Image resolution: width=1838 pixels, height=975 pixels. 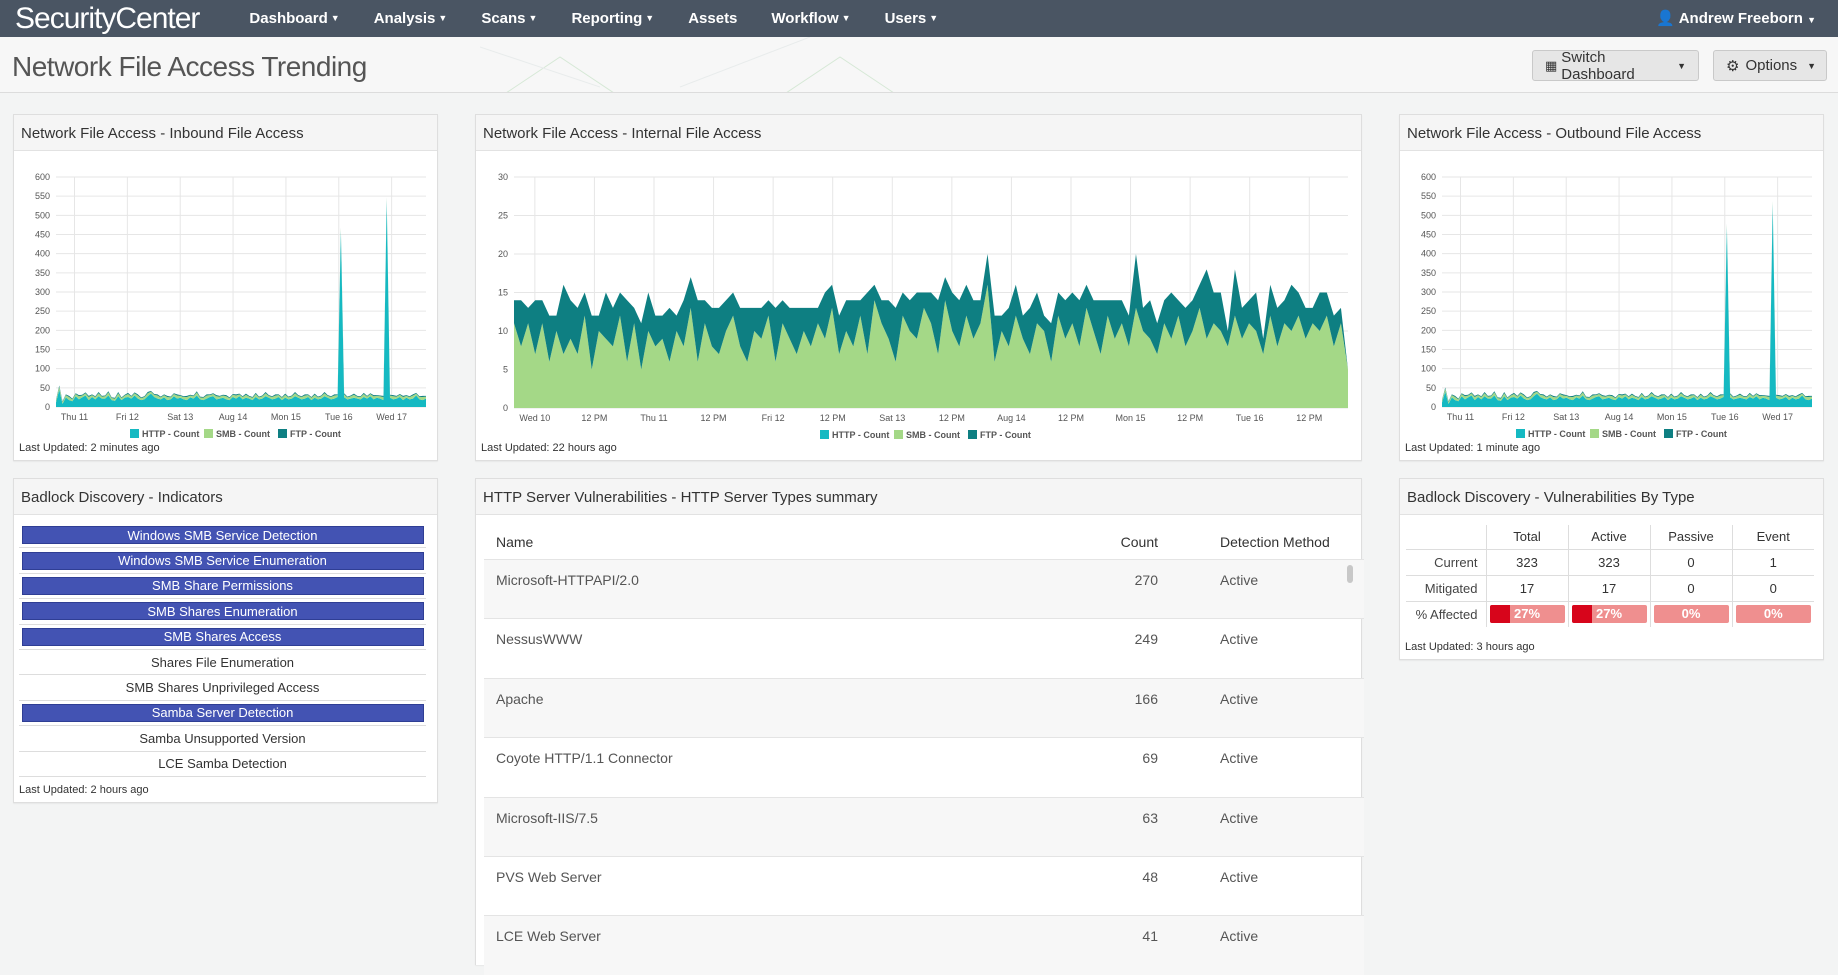 I want to click on table-row: Coyote HTTP/1.1 Connector 69 Active, so click(x=924, y=766).